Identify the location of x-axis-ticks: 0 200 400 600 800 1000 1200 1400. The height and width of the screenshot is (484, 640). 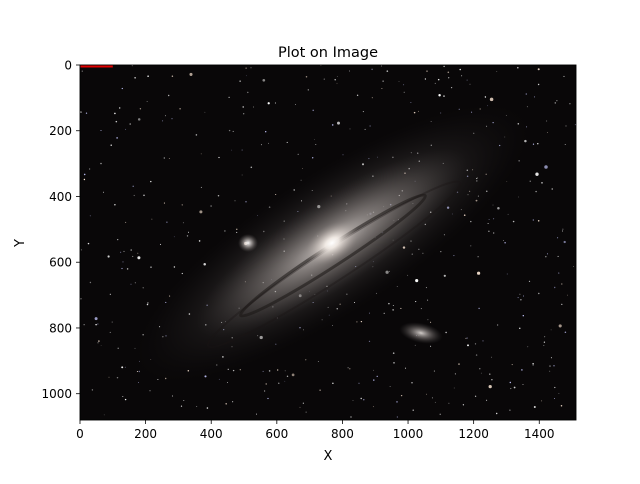
(315, 430).